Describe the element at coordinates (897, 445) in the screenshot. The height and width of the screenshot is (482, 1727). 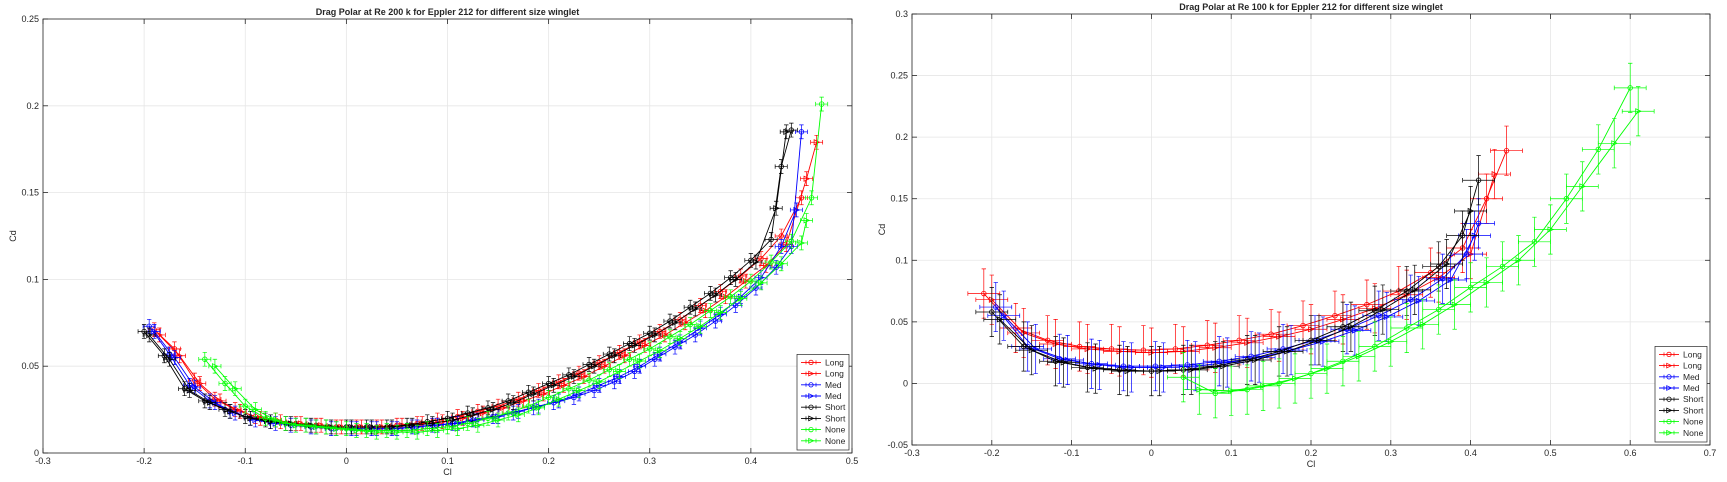
I see `y-tick-label: -0.05` at that location.